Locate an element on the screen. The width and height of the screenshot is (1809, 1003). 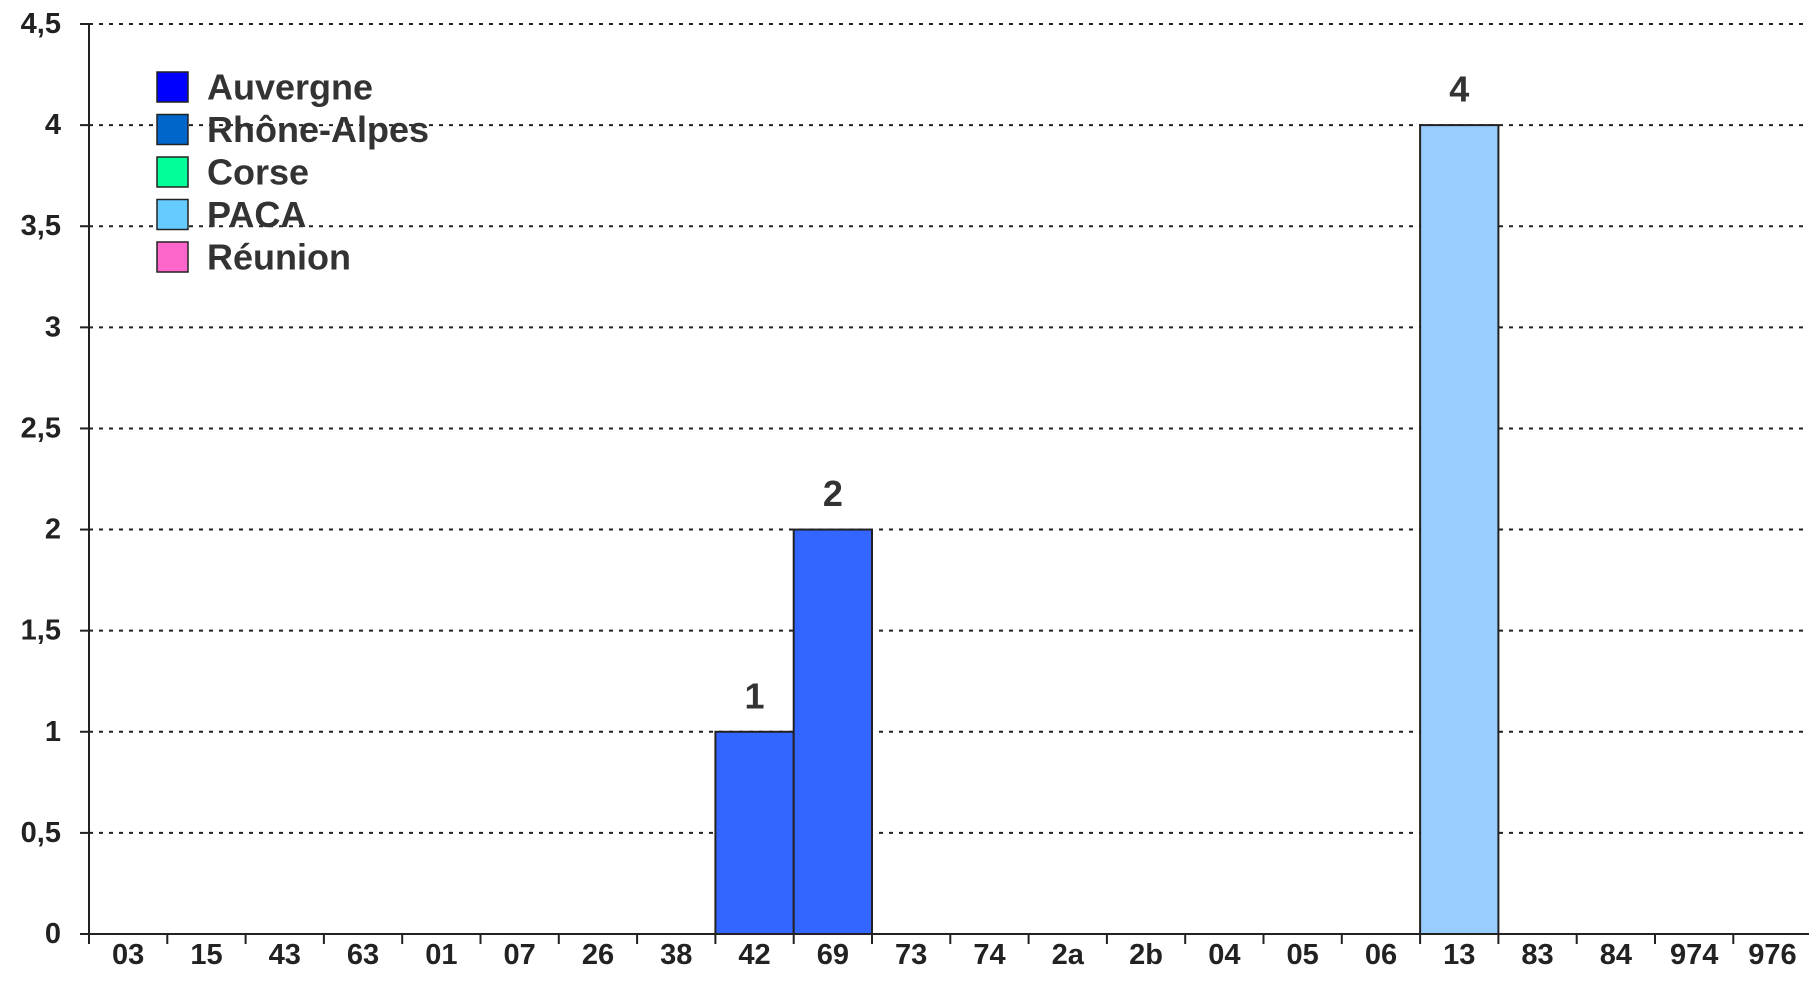
x-tick-label: 73 is located at coordinates (911, 955).